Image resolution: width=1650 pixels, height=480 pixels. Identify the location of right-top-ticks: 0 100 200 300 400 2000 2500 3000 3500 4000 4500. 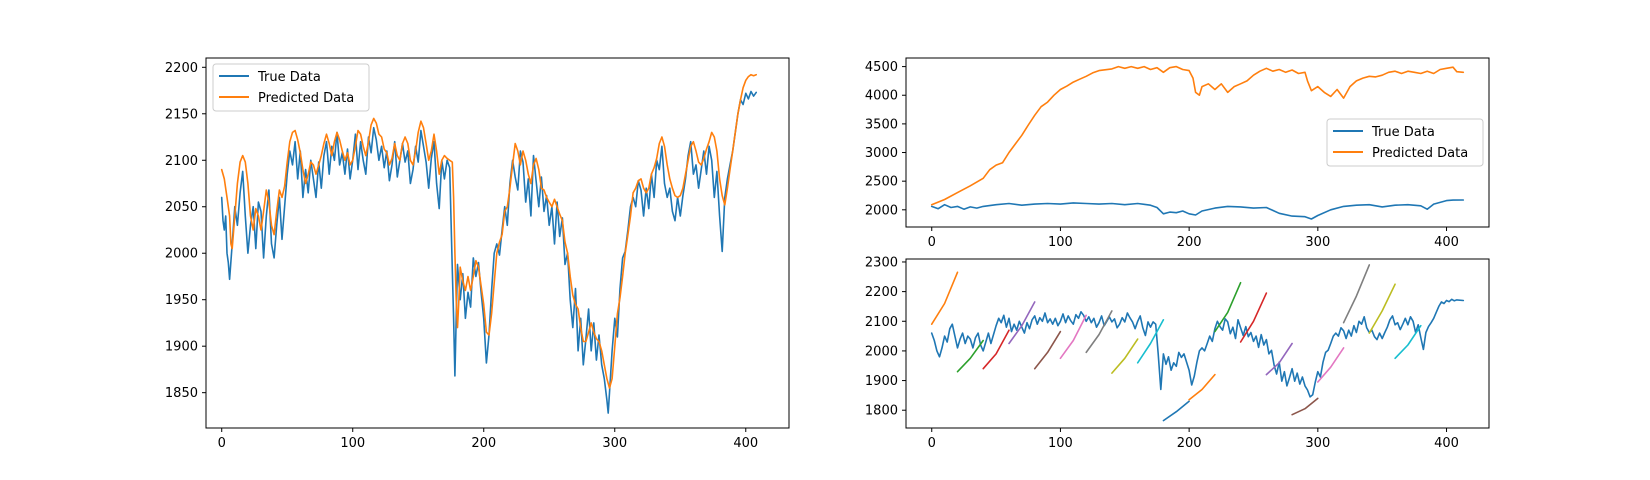
(1162, 155).